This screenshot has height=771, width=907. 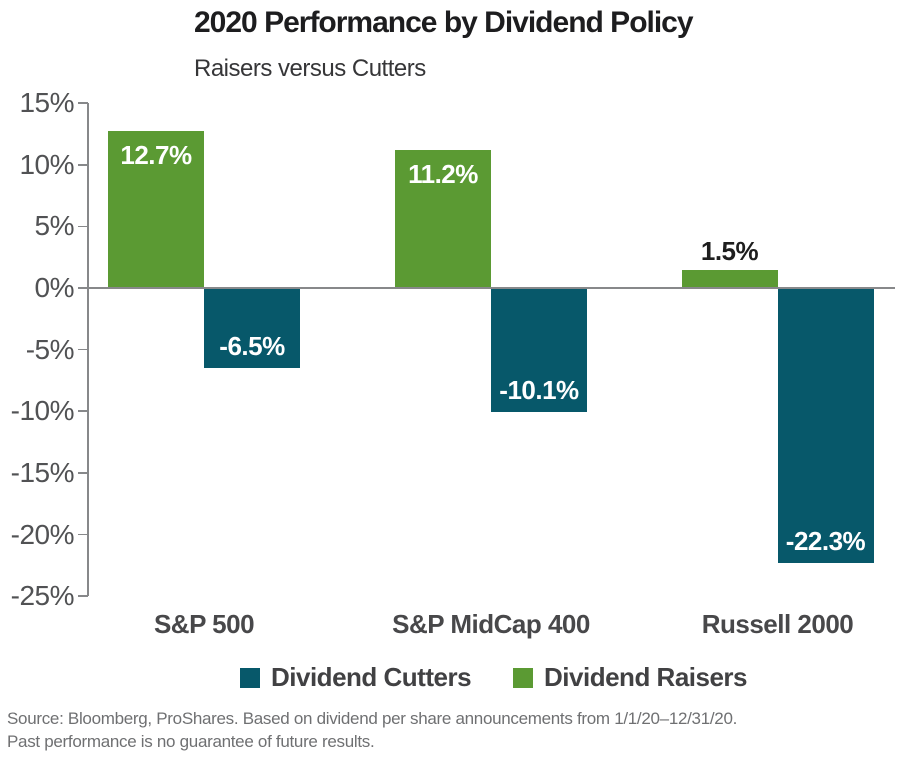 I want to click on y-axis-line, so click(x=88, y=350).